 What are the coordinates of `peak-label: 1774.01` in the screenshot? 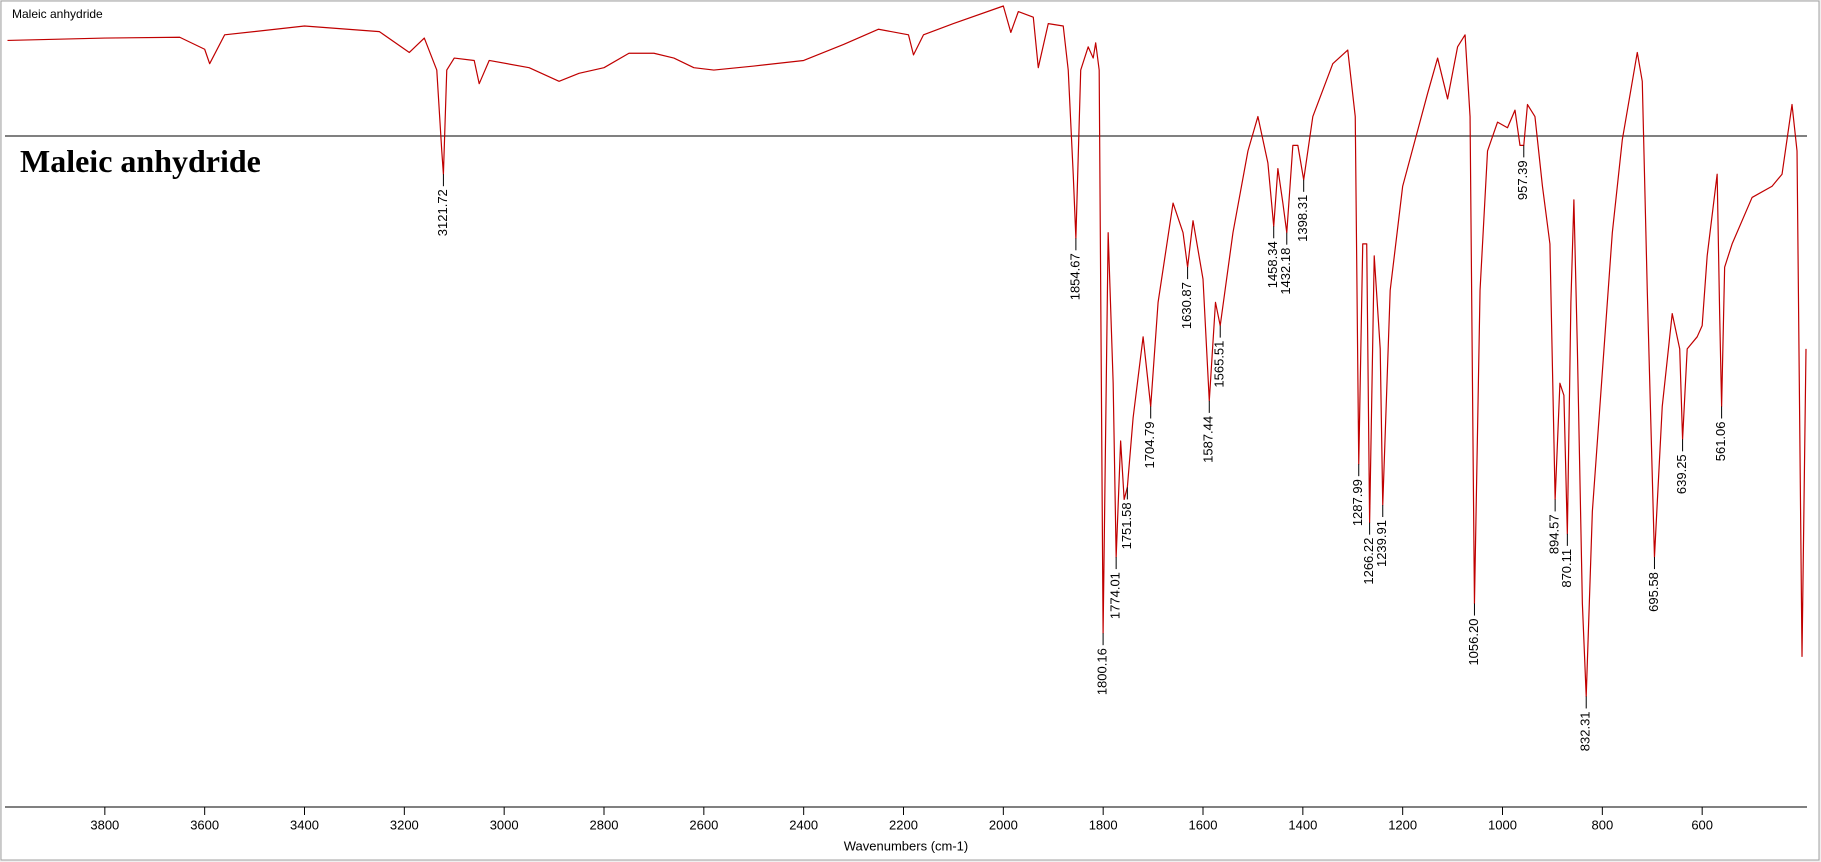 It's located at (1115, 595).